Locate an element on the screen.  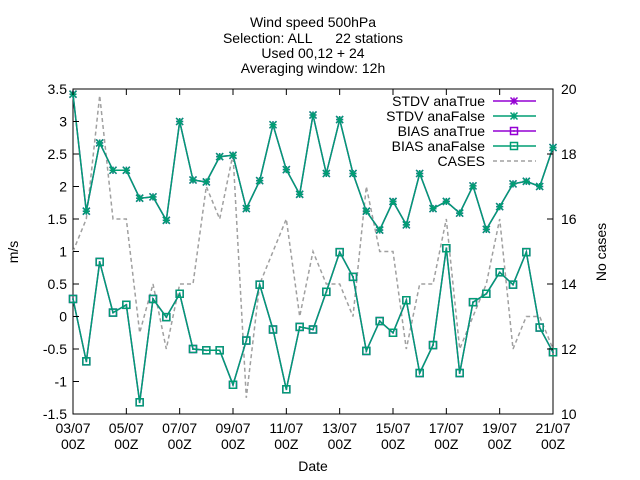
y2-tick-label: 18 is located at coordinates (569, 154).